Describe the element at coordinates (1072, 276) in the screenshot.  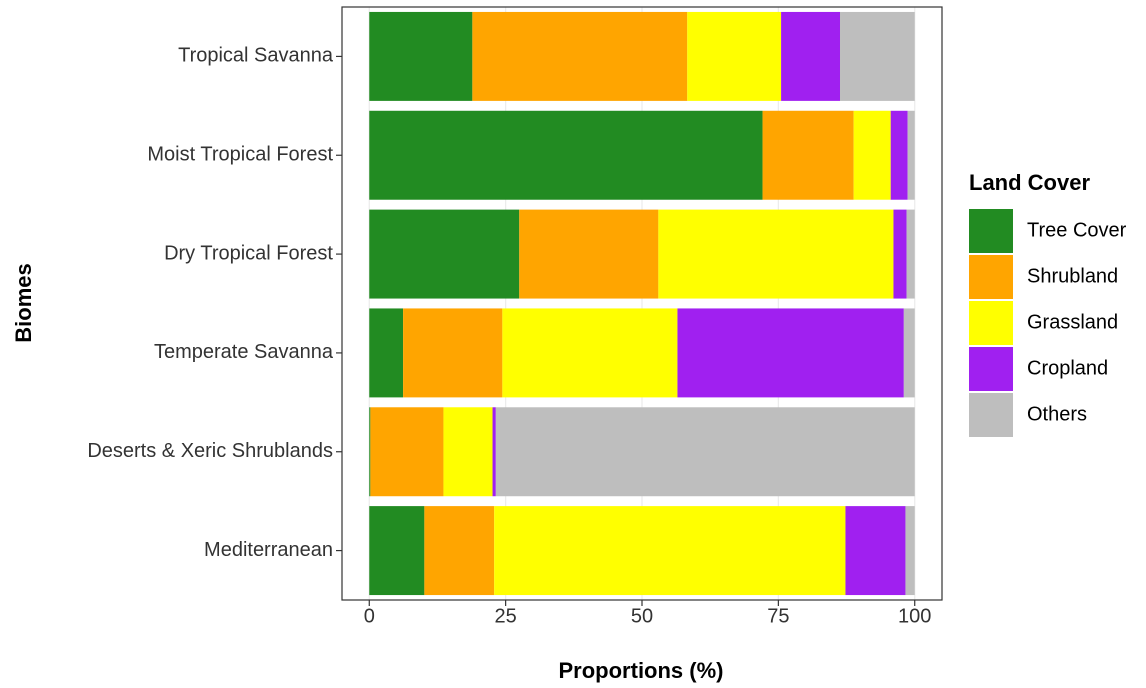
I see `legend-label: Shrubland` at that location.